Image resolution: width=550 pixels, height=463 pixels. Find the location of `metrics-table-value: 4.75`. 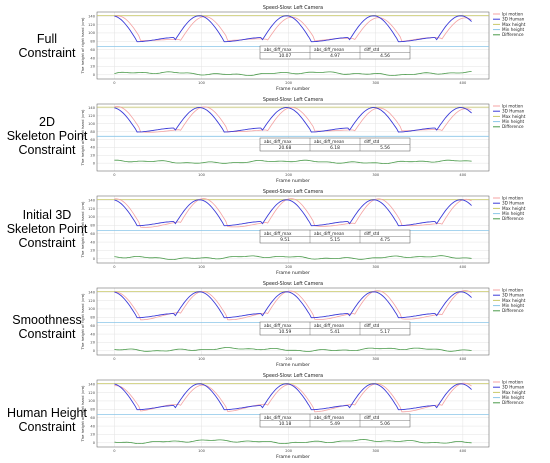

metrics-table-value: 4.75 is located at coordinates (385, 240).